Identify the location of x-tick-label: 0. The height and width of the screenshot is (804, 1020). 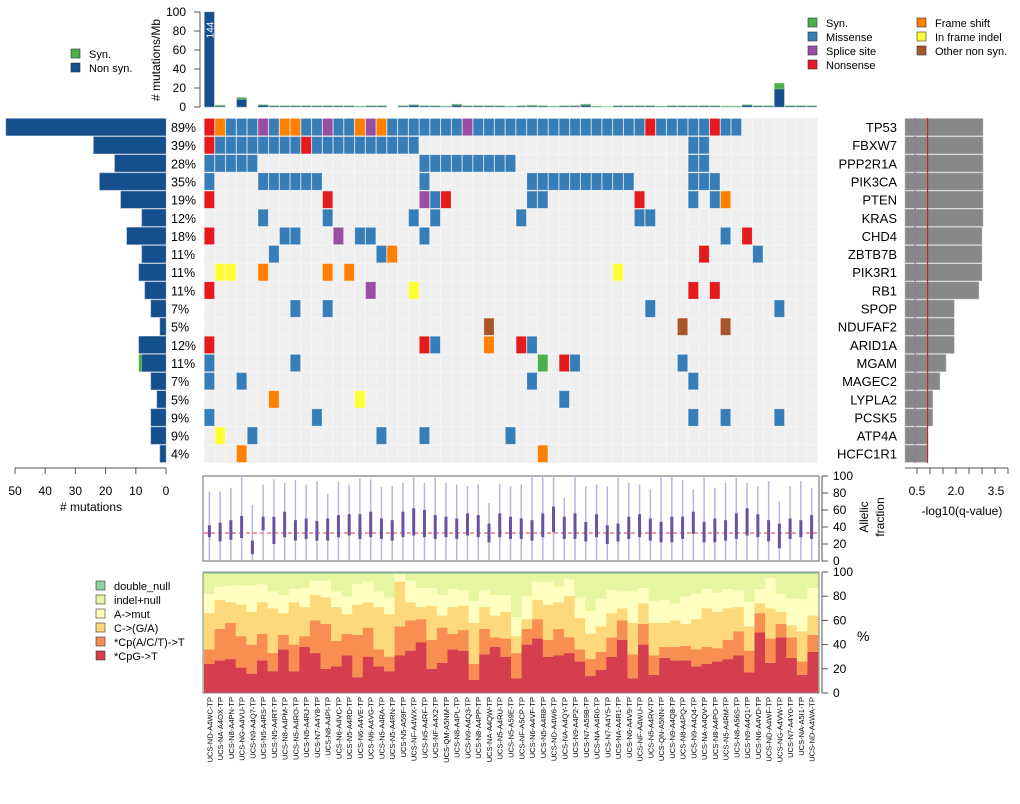
(166, 491).